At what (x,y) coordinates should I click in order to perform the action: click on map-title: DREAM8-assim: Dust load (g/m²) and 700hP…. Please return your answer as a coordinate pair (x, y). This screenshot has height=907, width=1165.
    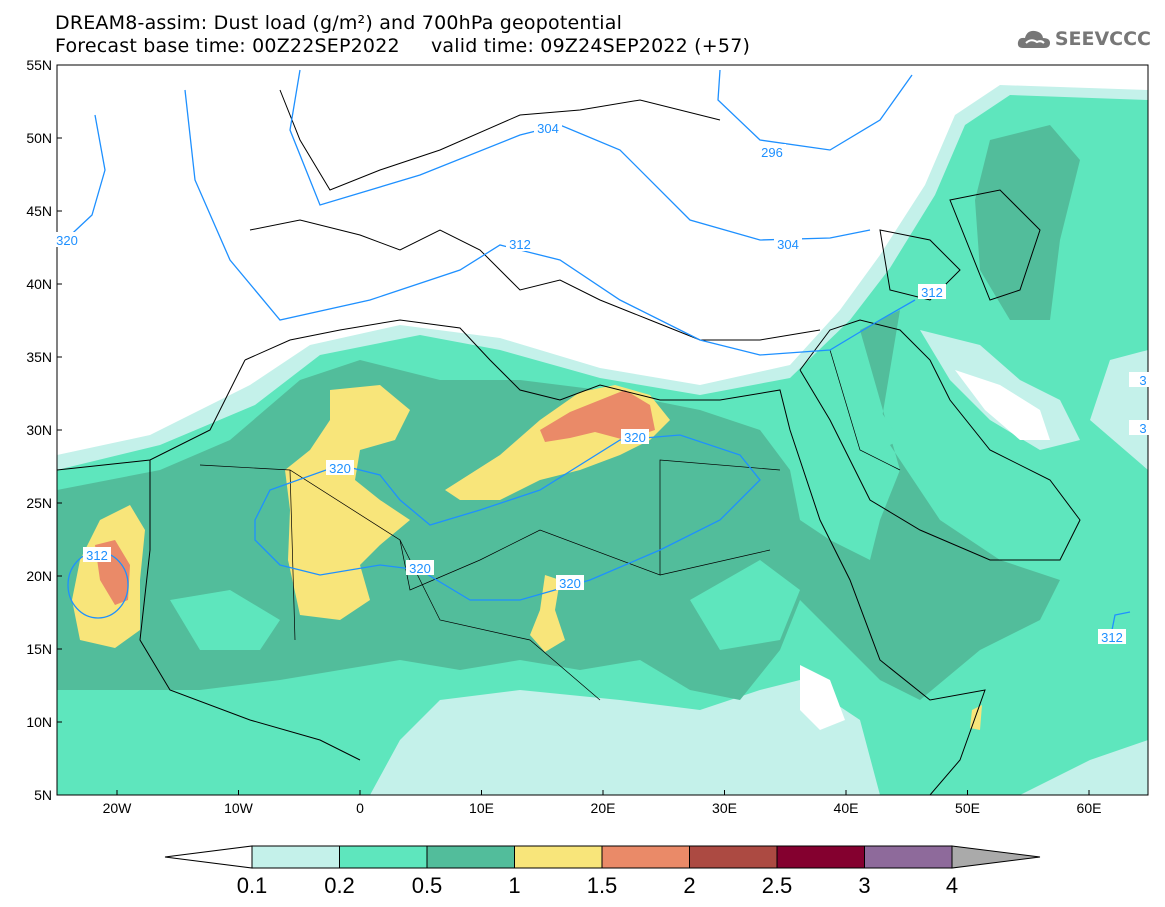
    Looking at the image, I should click on (339, 23).